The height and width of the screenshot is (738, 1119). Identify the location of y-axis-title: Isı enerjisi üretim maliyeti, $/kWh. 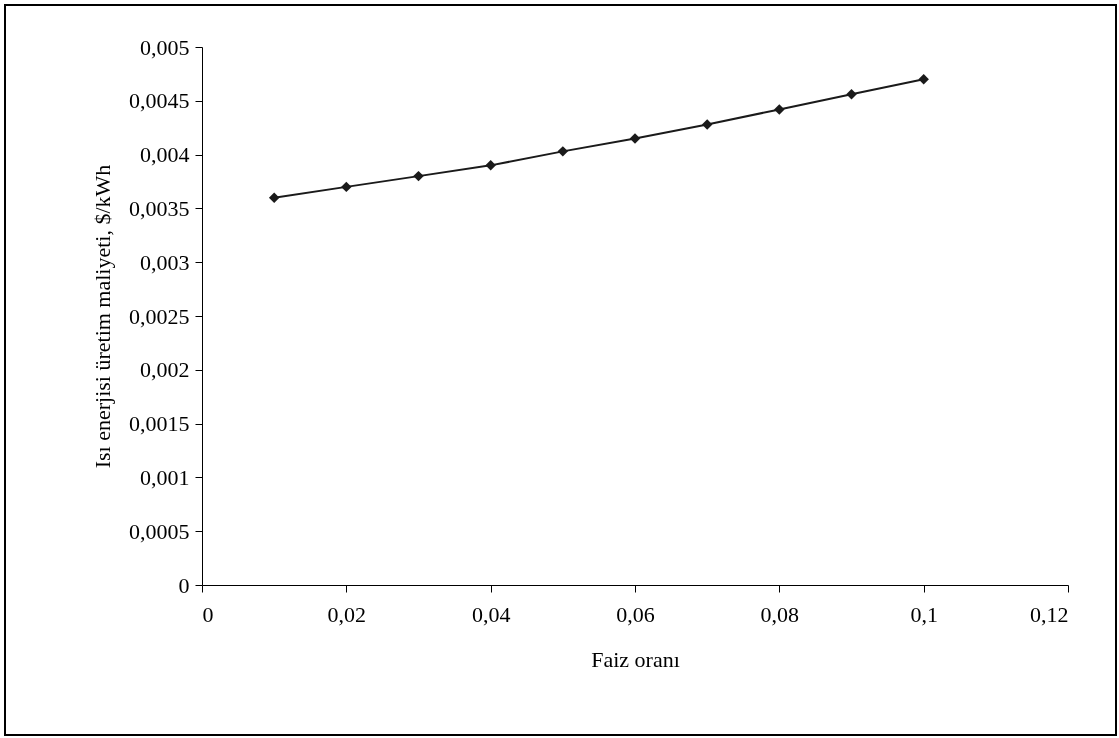
(102, 316).